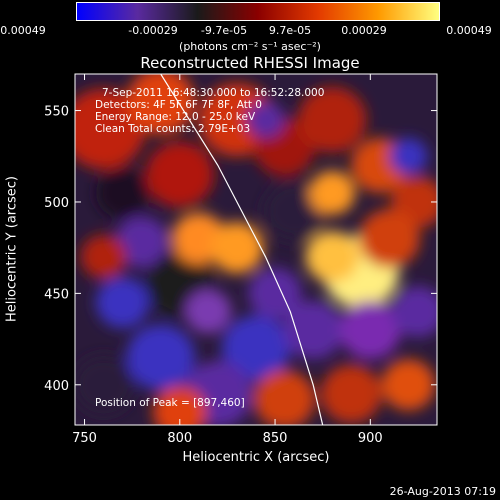  What do you see at coordinates (170, 403) in the screenshot?
I see `peak-position-label: Position of Peak = [897,460]` at bounding box center [170, 403].